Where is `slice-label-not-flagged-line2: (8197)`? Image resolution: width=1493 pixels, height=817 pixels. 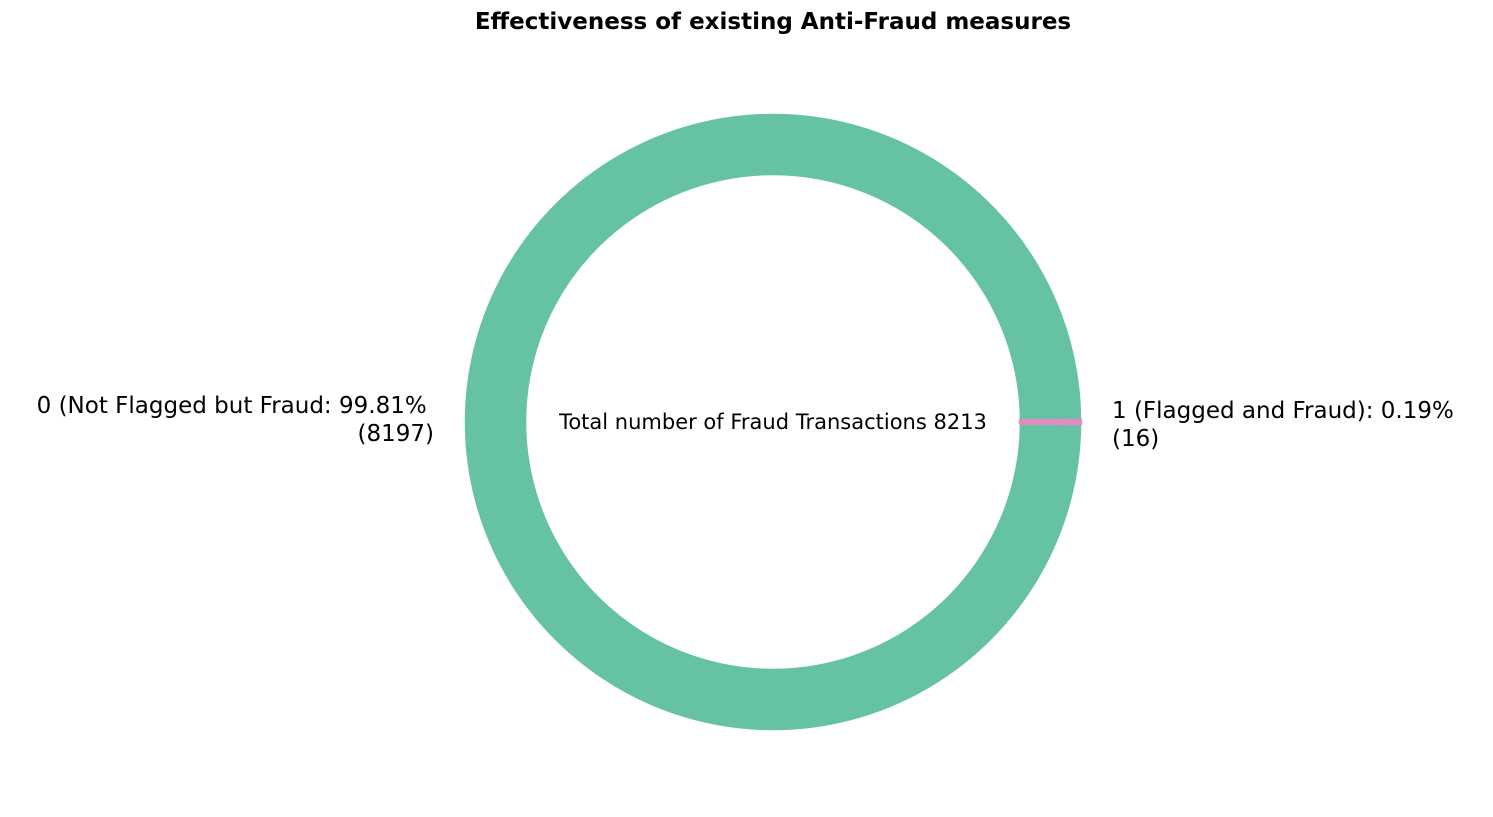 slice-label-not-flagged-line2: (8197) is located at coordinates (396, 434).